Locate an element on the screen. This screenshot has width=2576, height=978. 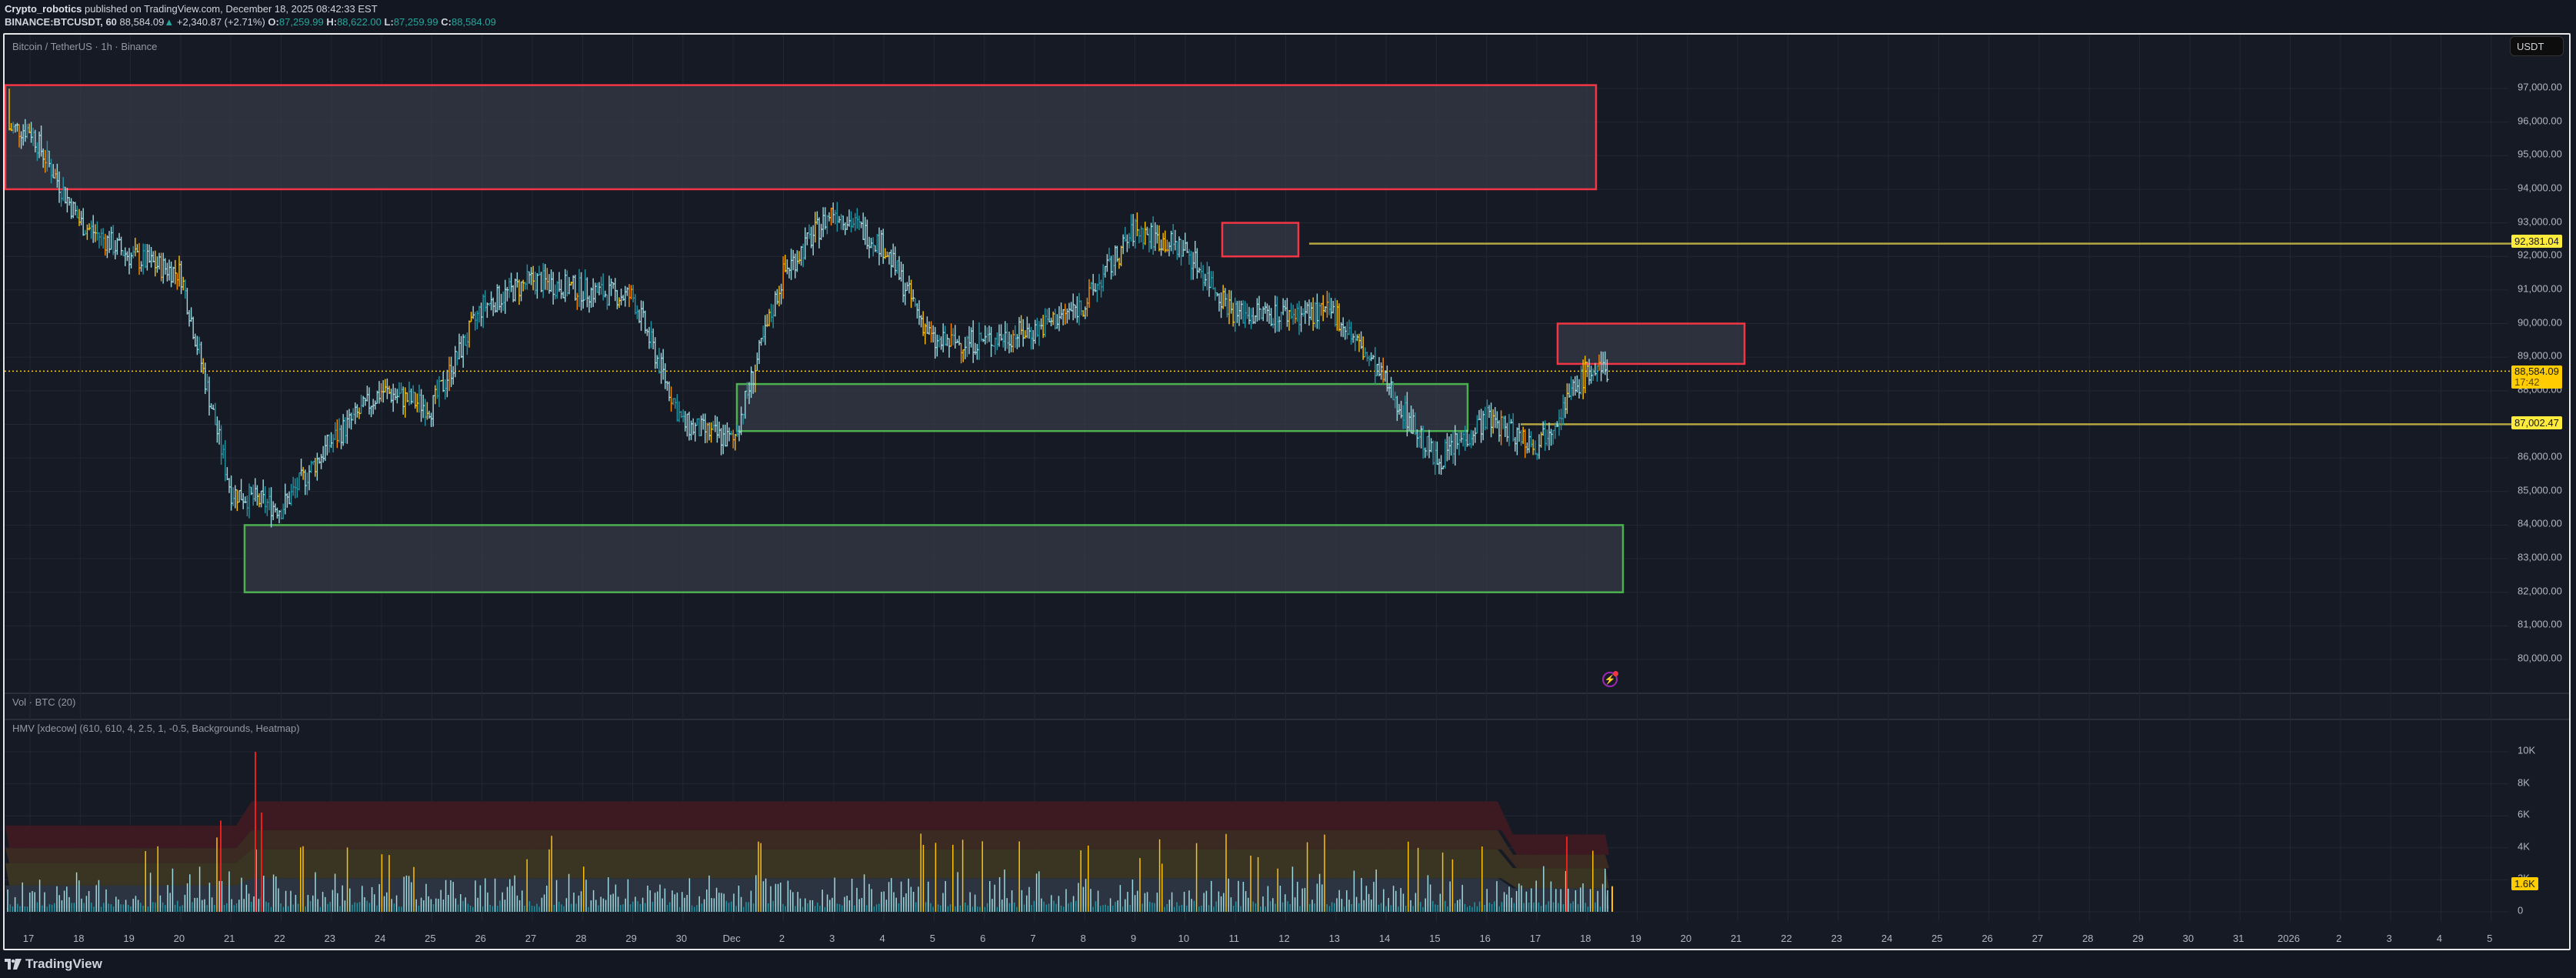
price-tick: 89,000.00 is located at coordinates (2540, 355).